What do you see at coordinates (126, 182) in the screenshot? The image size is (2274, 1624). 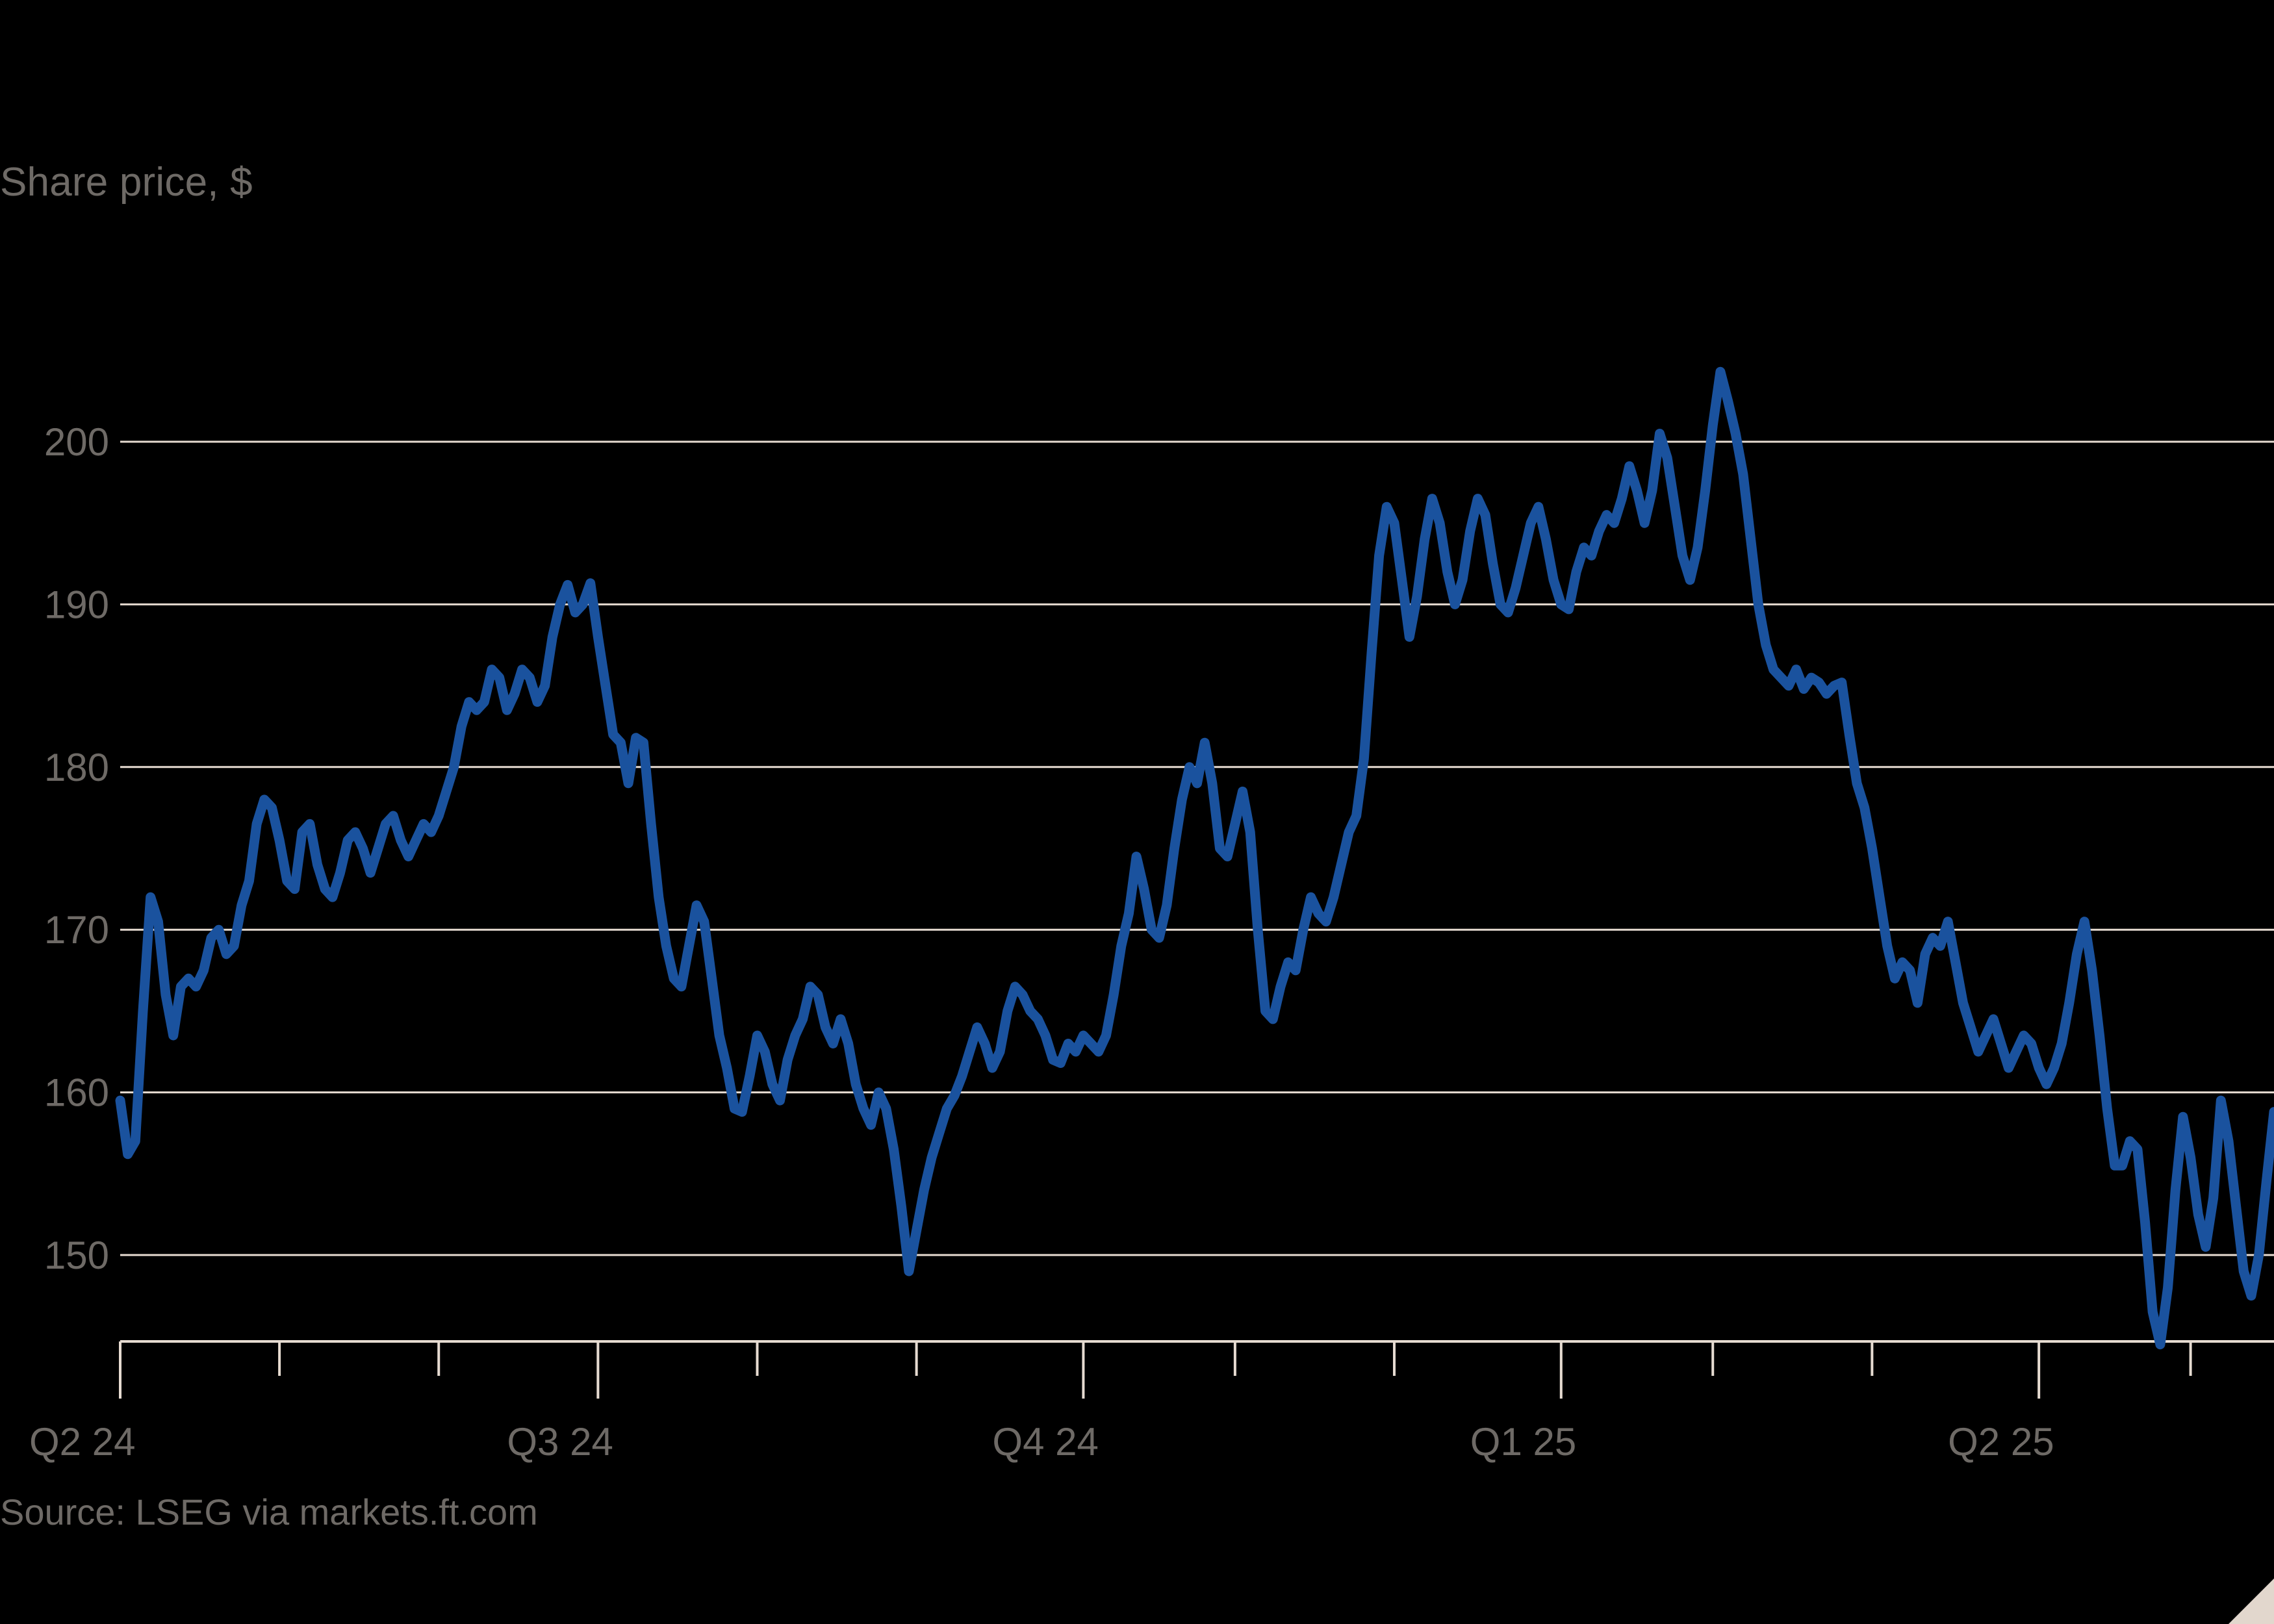 I see `chart-subtitle: Share price, $` at bounding box center [126, 182].